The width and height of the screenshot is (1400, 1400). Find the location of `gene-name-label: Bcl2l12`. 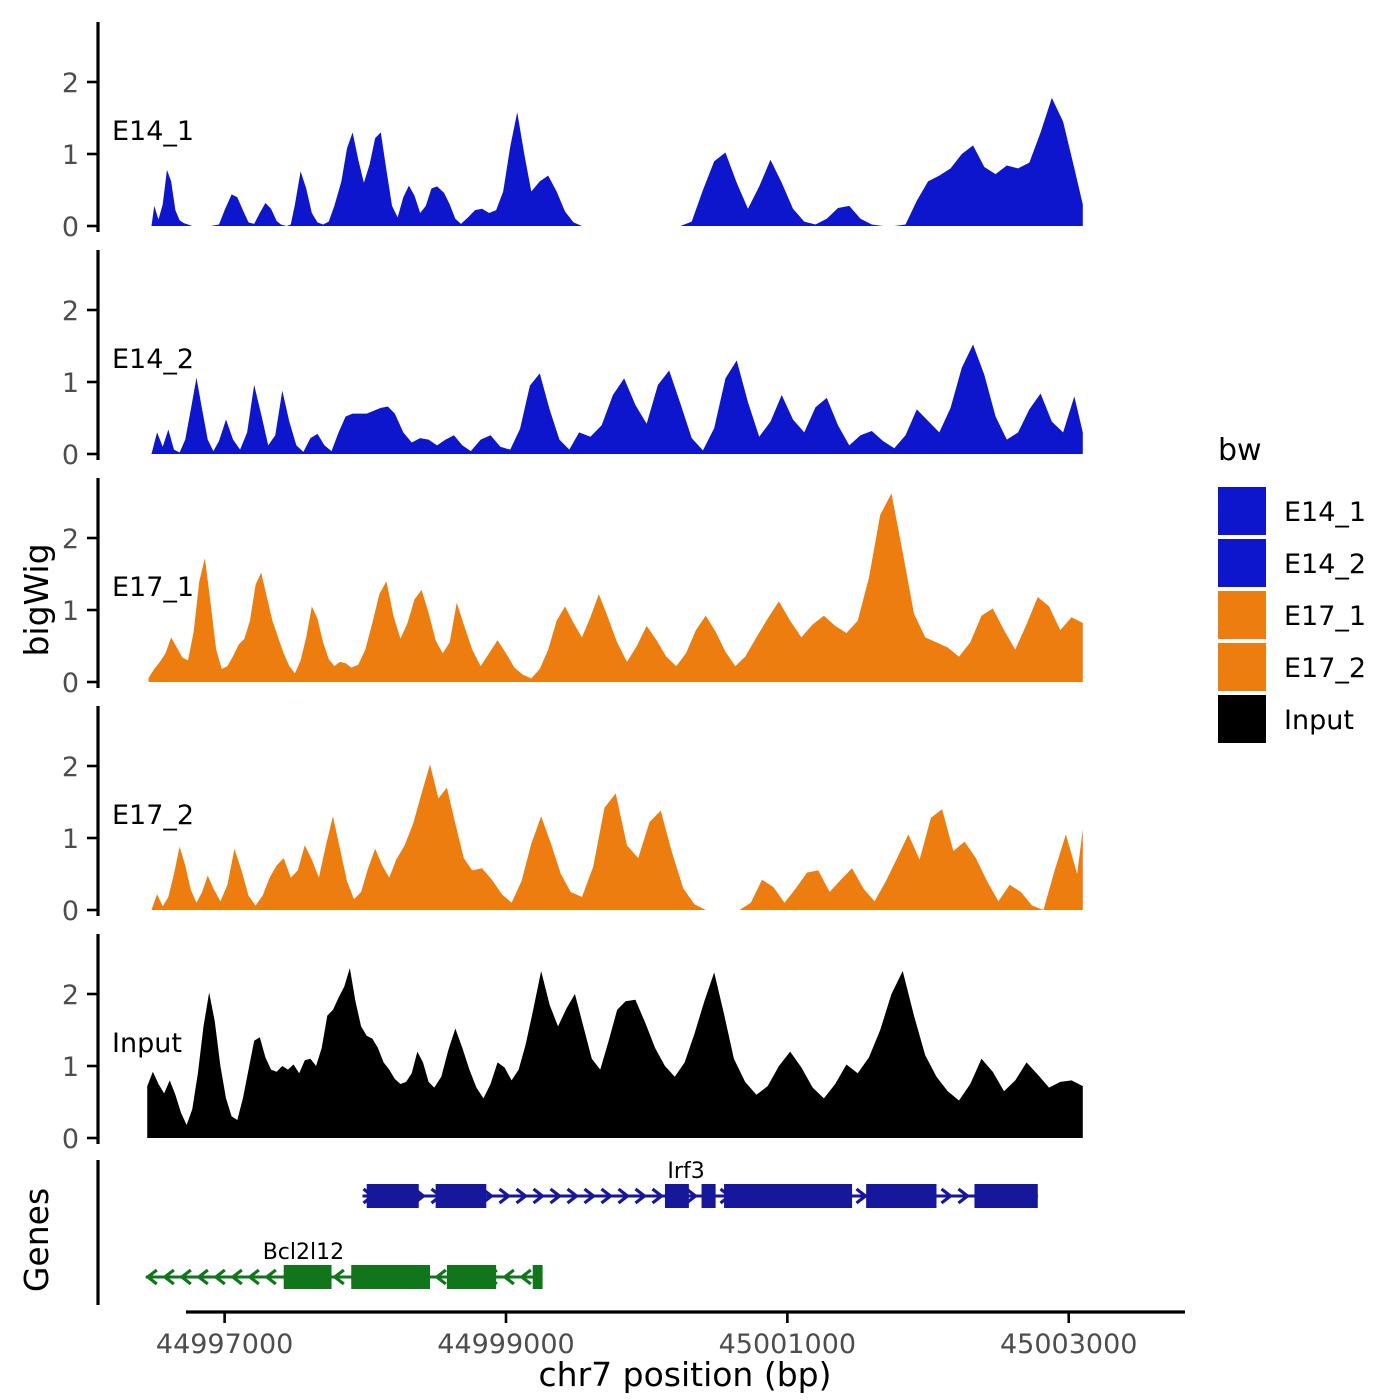

gene-name-label: Bcl2l12 is located at coordinates (303, 1252).